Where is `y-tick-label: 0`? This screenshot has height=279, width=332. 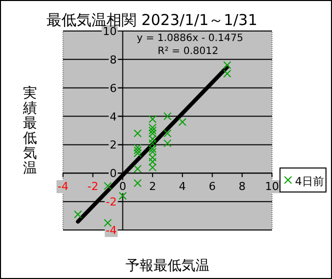 y-tick-label: 0 is located at coordinates (113, 173).